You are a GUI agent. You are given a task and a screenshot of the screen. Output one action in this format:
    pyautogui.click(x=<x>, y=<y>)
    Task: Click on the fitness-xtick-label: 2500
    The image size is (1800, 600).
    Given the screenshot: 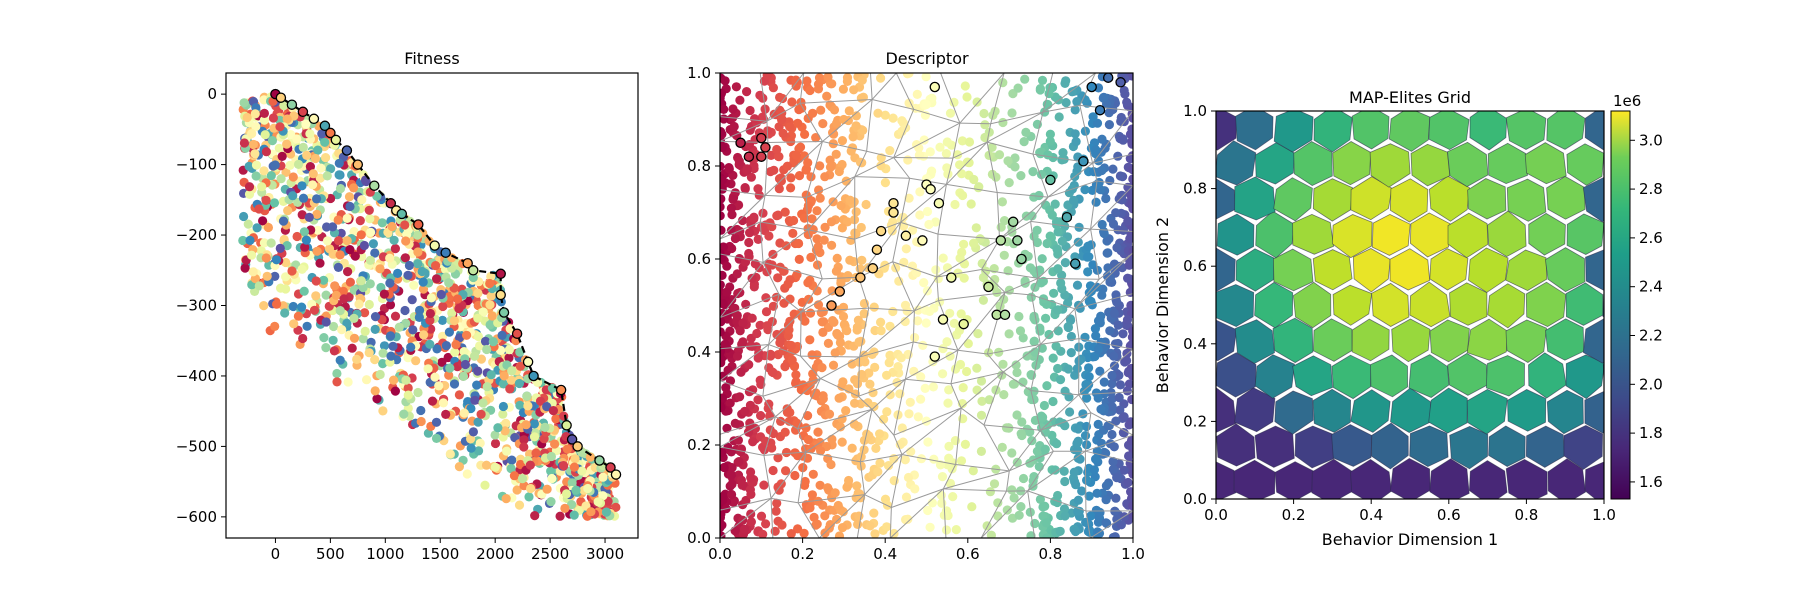 What is the action you would take?
    pyautogui.click(x=550, y=554)
    